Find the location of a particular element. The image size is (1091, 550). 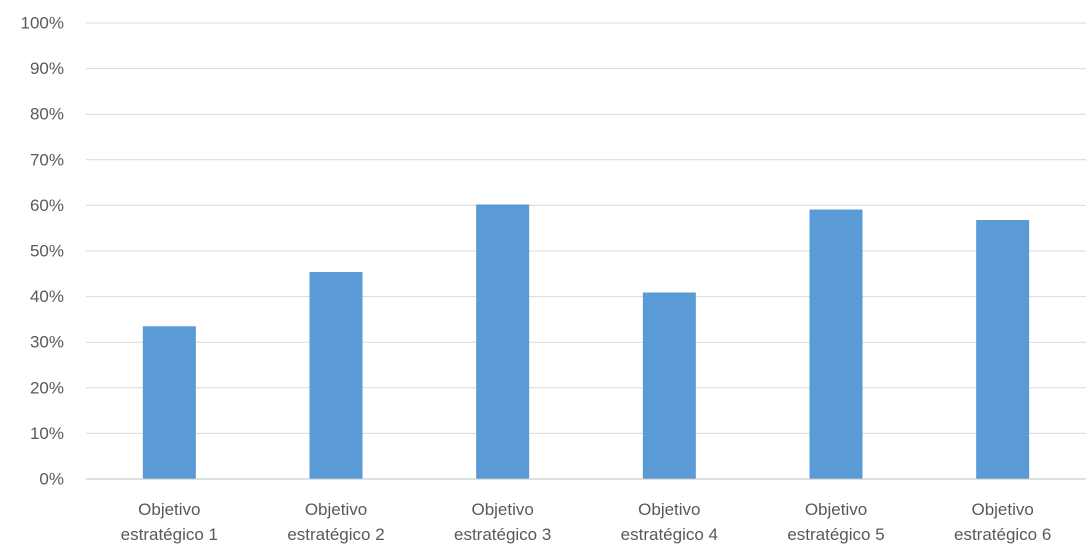

x-category-label-line: estratégico 4 is located at coordinates (669, 534).